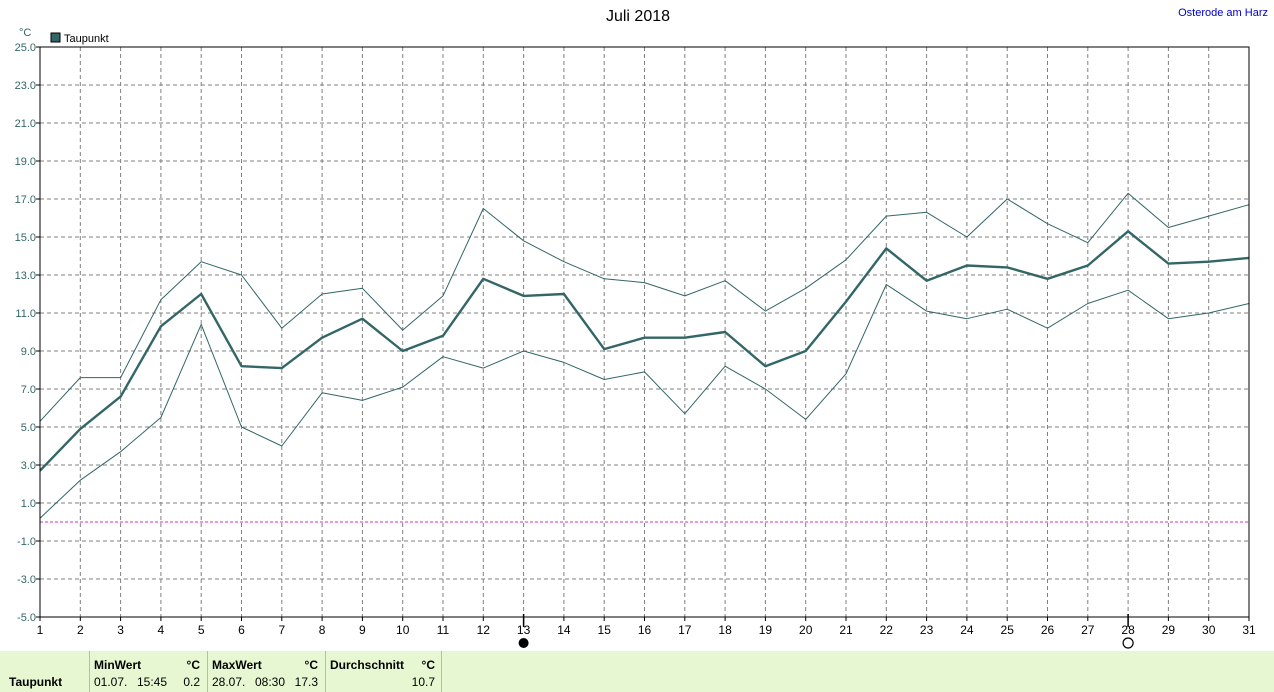 Image resolution: width=1274 pixels, height=692 pixels. What do you see at coordinates (685, 630) in the screenshot?
I see `x-tick-label: 17` at bounding box center [685, 630].